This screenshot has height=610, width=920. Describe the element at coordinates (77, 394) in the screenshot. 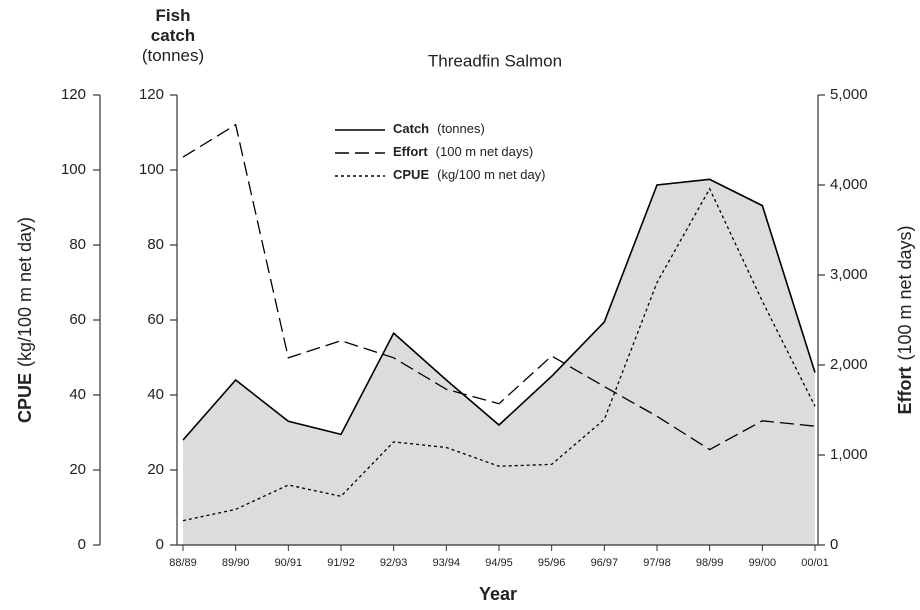

I see `y-tick-label: 40` at that location.